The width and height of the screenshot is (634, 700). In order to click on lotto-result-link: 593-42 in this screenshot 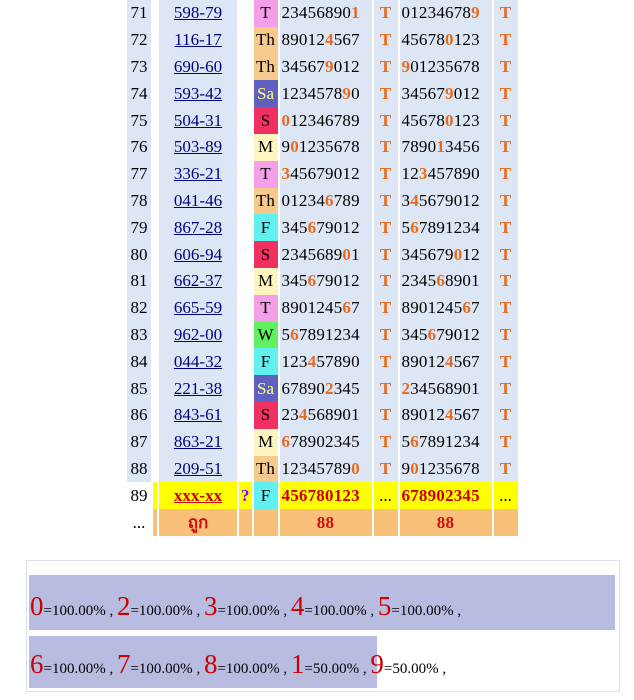, I will do `click(198, 93)`.